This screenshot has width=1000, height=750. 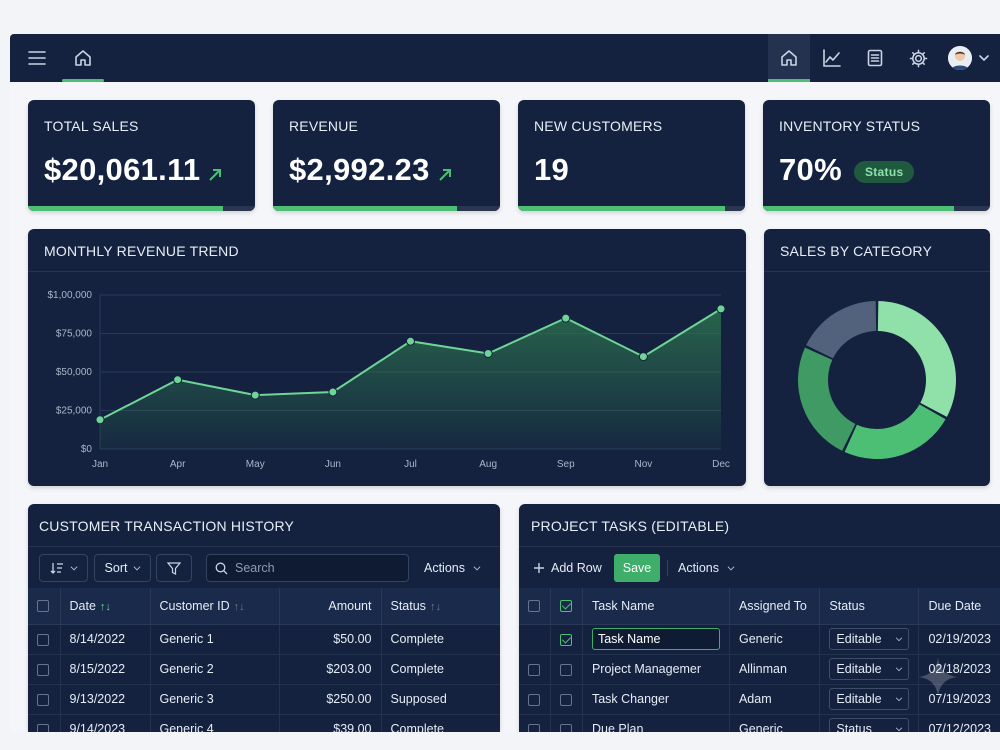 I want to click on table-row: 9/14/2023 Generic 4 $39.00 Complete, so click(x=264, y=723).